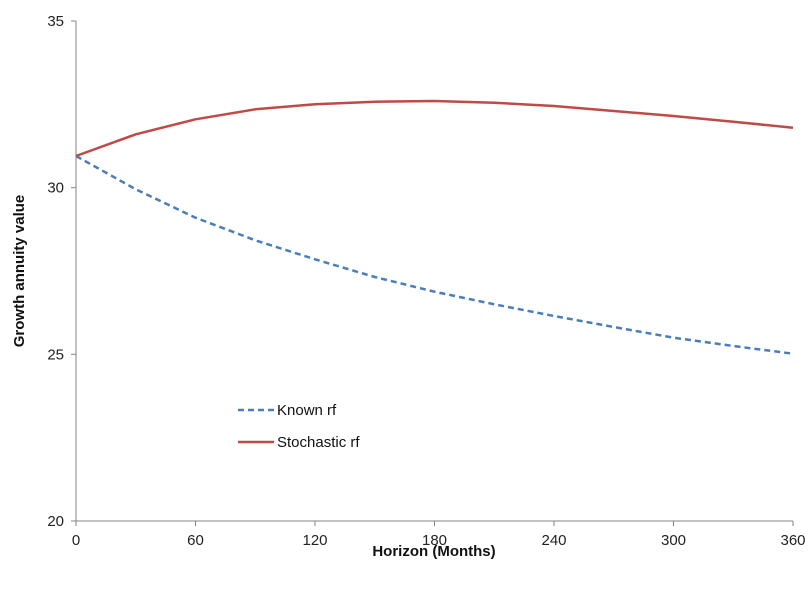 This screenshot has width=812, height=592. I want to click on y-axis: 20 25 30 35, so click(62, 271).